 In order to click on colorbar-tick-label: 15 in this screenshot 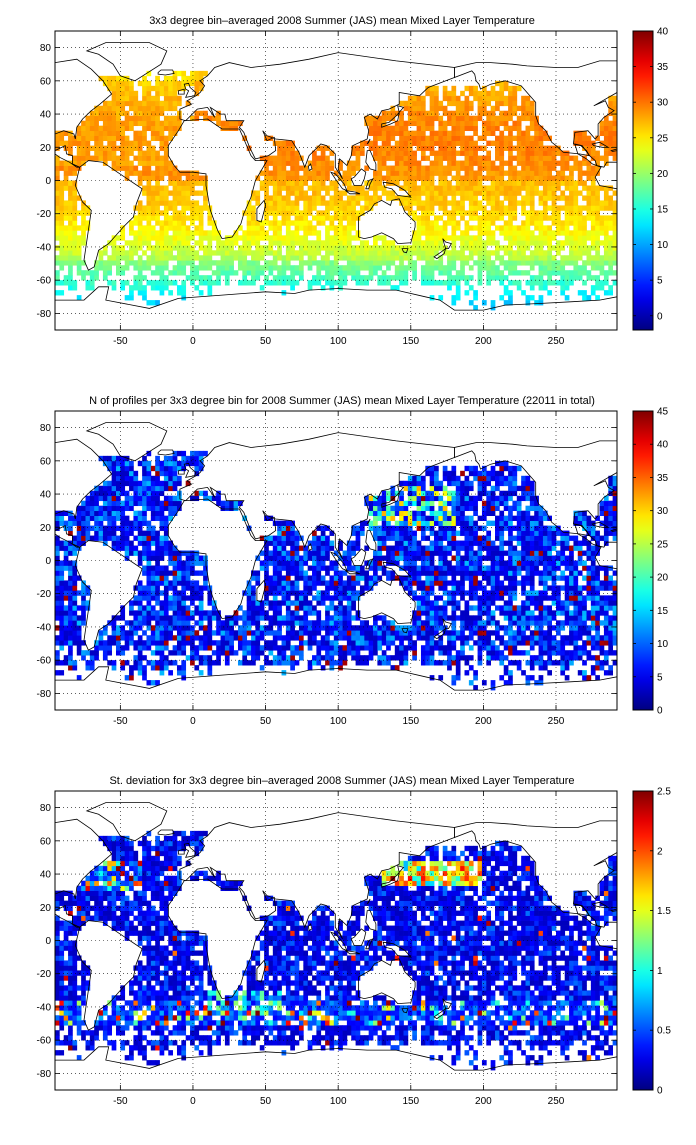, I will do `click(663, 209)`.